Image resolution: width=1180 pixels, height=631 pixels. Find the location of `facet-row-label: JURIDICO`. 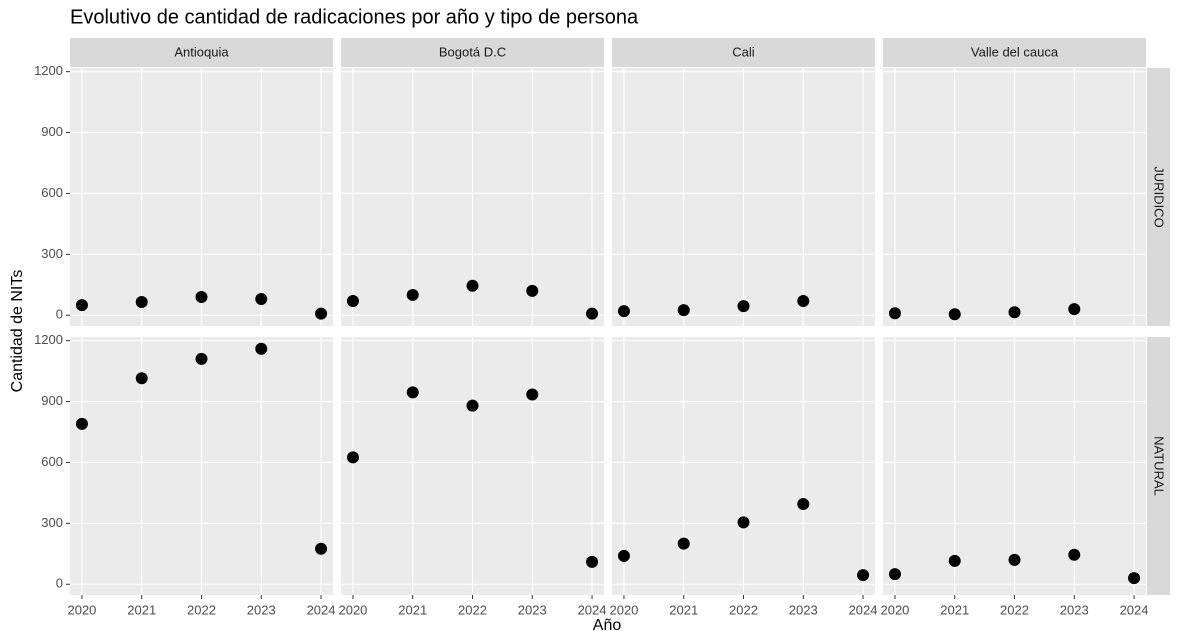

facet-row-label: JURIDICO is located at coordinates (1159, 196).